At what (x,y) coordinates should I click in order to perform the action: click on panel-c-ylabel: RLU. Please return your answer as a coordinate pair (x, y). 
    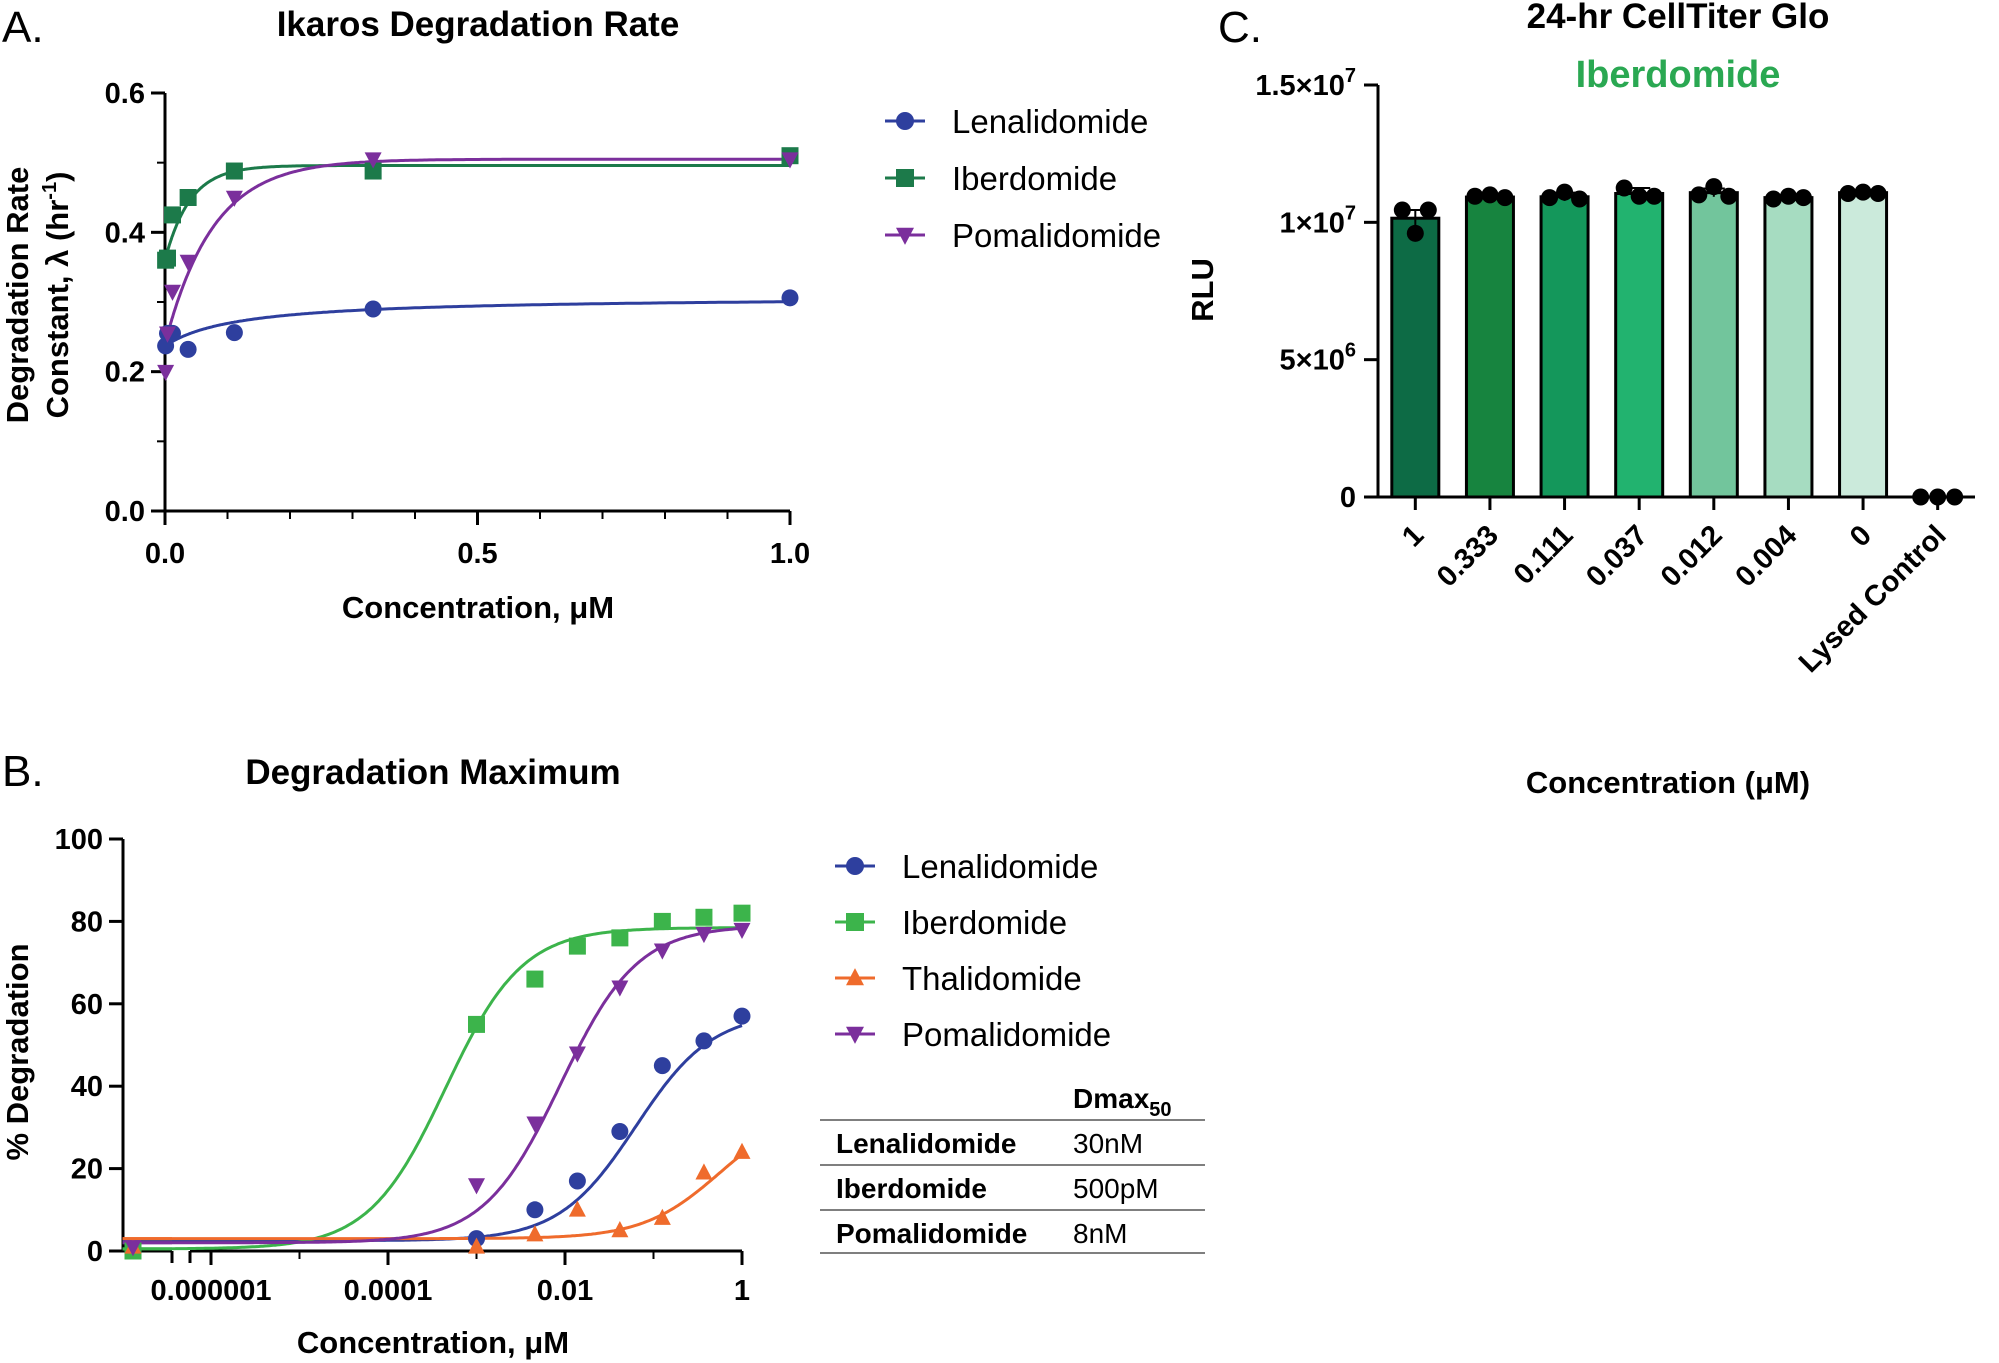
    Looking at the image, I should click on (1202, 290).